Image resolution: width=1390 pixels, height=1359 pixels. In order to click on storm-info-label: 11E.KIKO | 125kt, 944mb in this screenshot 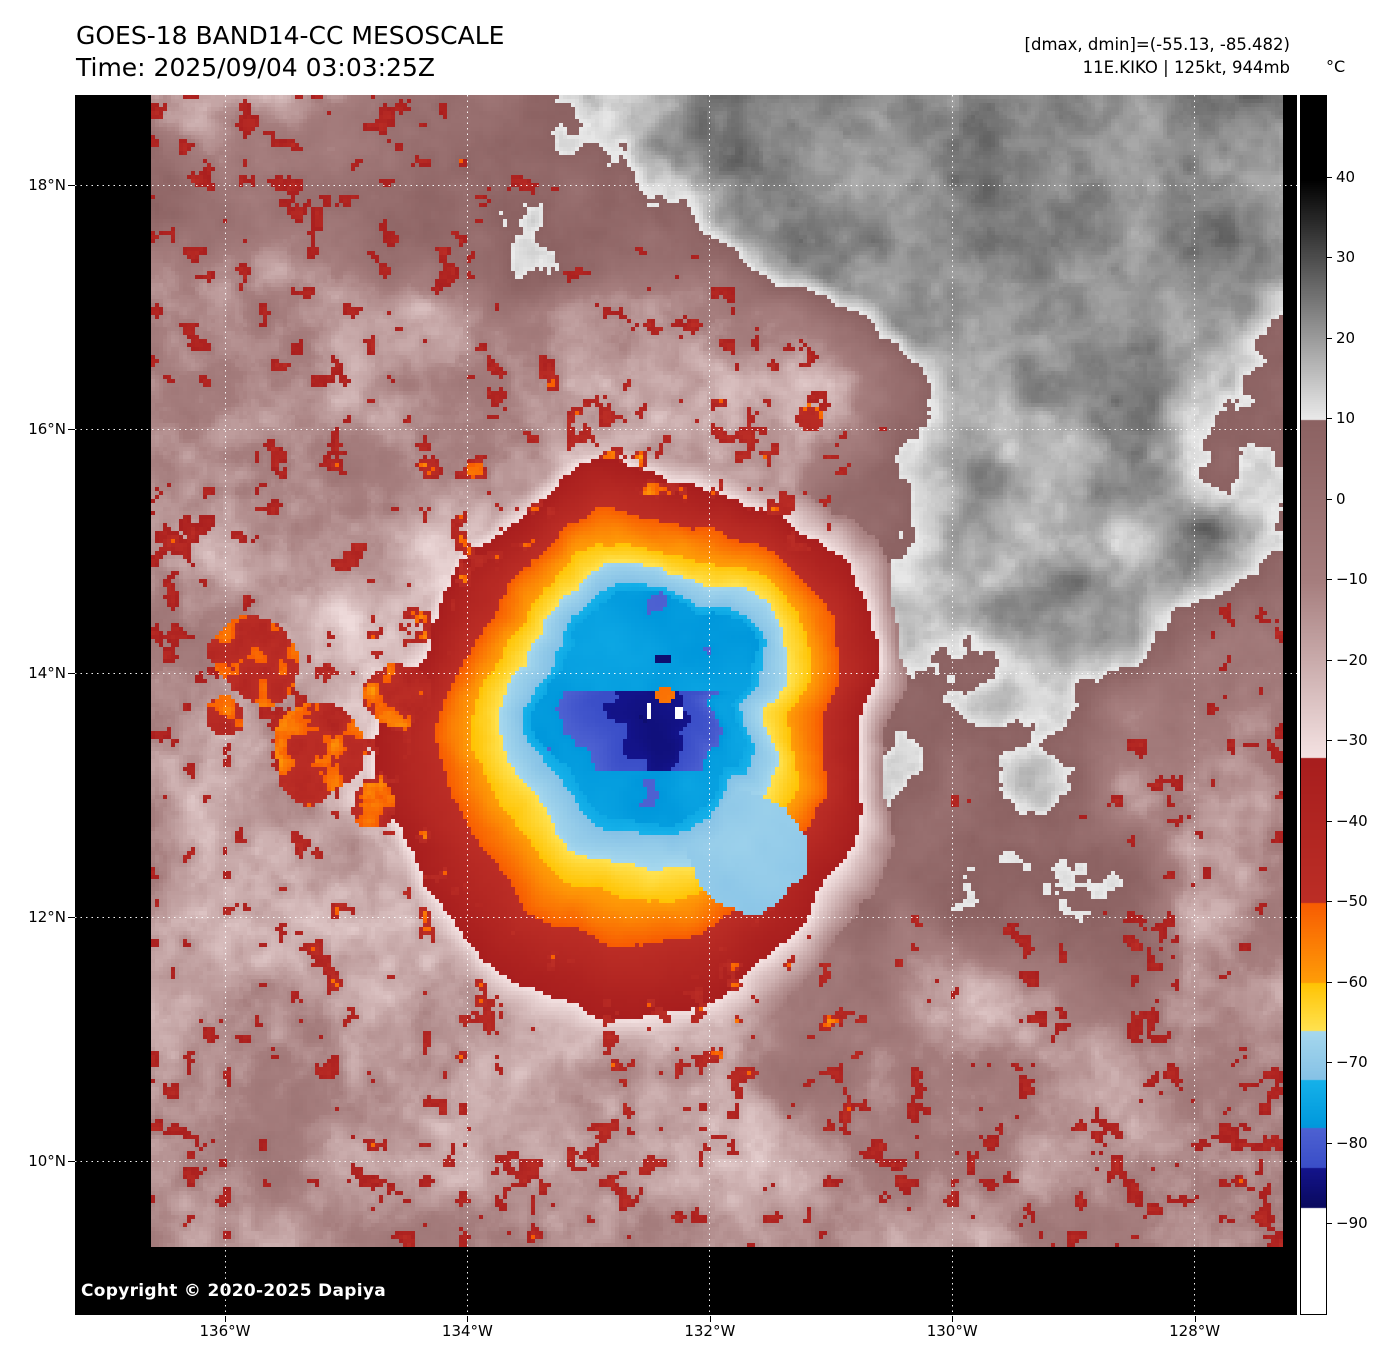, I will do `click(1186, 67)`.